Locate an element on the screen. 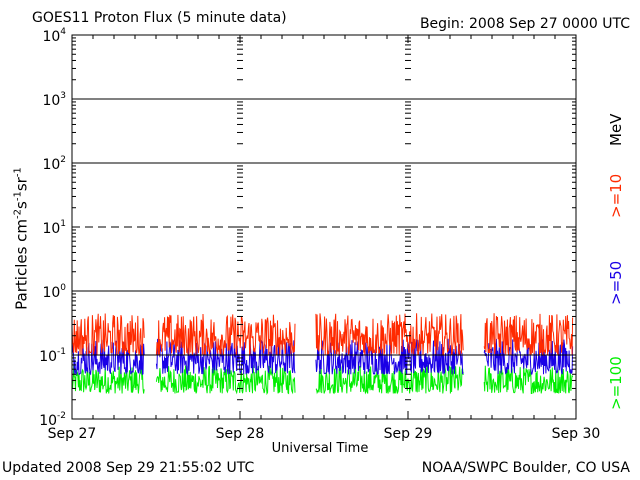 The height and width of the screenshot is (480, 640). legend-100mev: >=100 is located at coordinates (616, 383).